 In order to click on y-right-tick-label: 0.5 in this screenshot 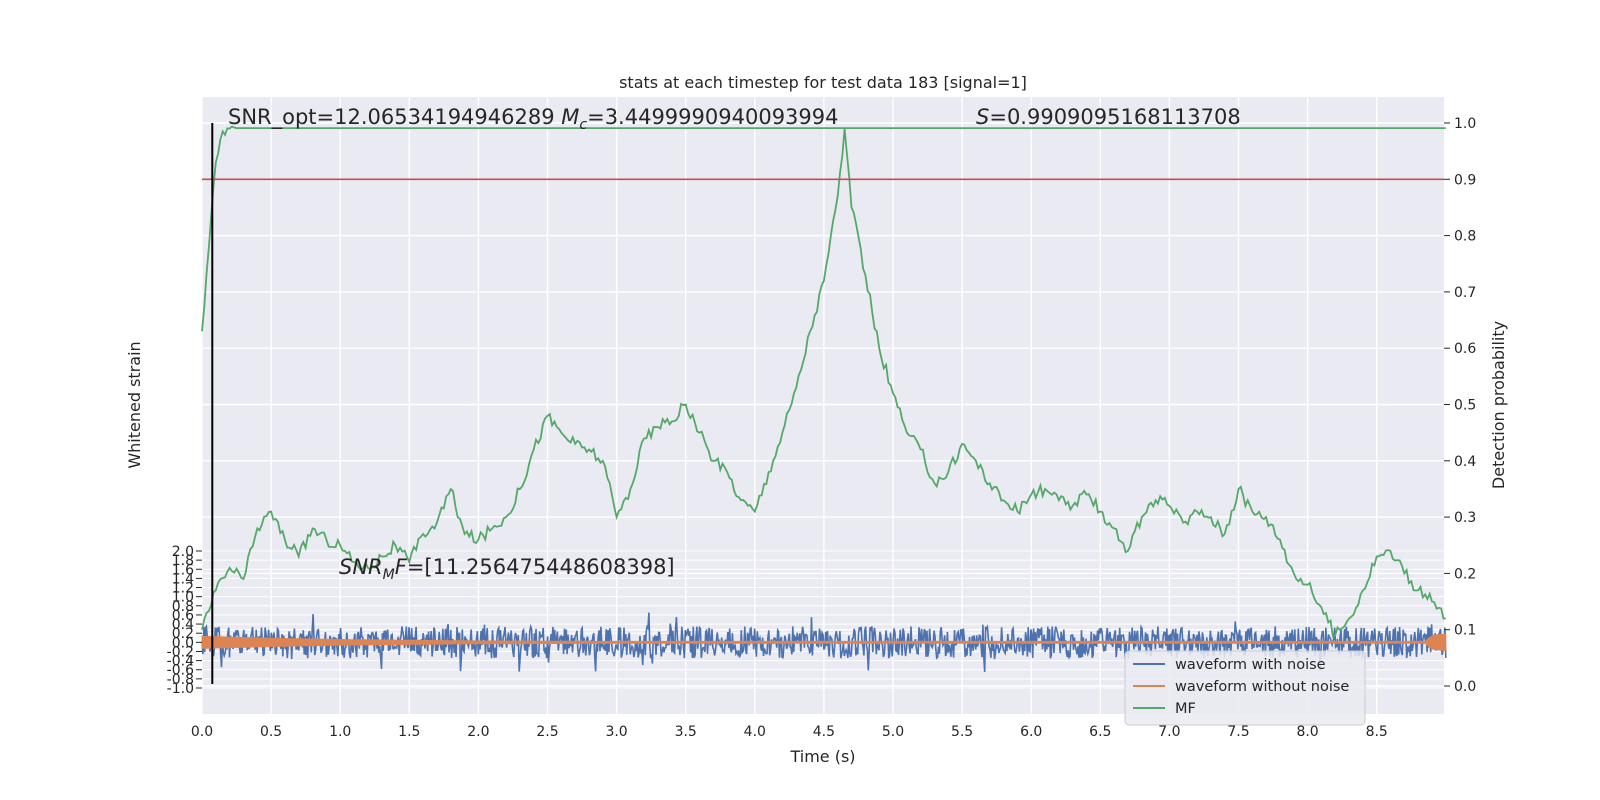, I will do `click(1465, 406)`.